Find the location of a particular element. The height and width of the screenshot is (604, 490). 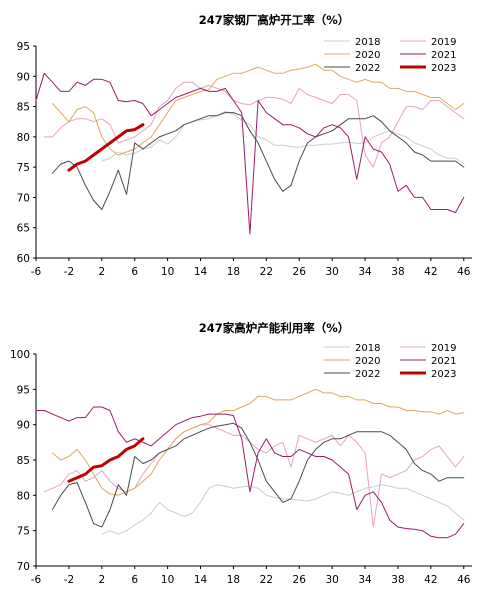

series-line-2020 is located at coordinates (258, 109).